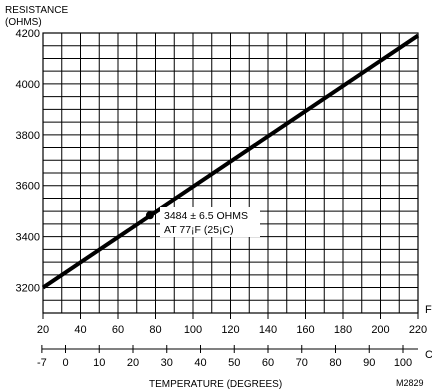  What do you see at coordinates (149, 215) in the screenshot?
I see `data-point-marker` at bounding box center [149, 215].